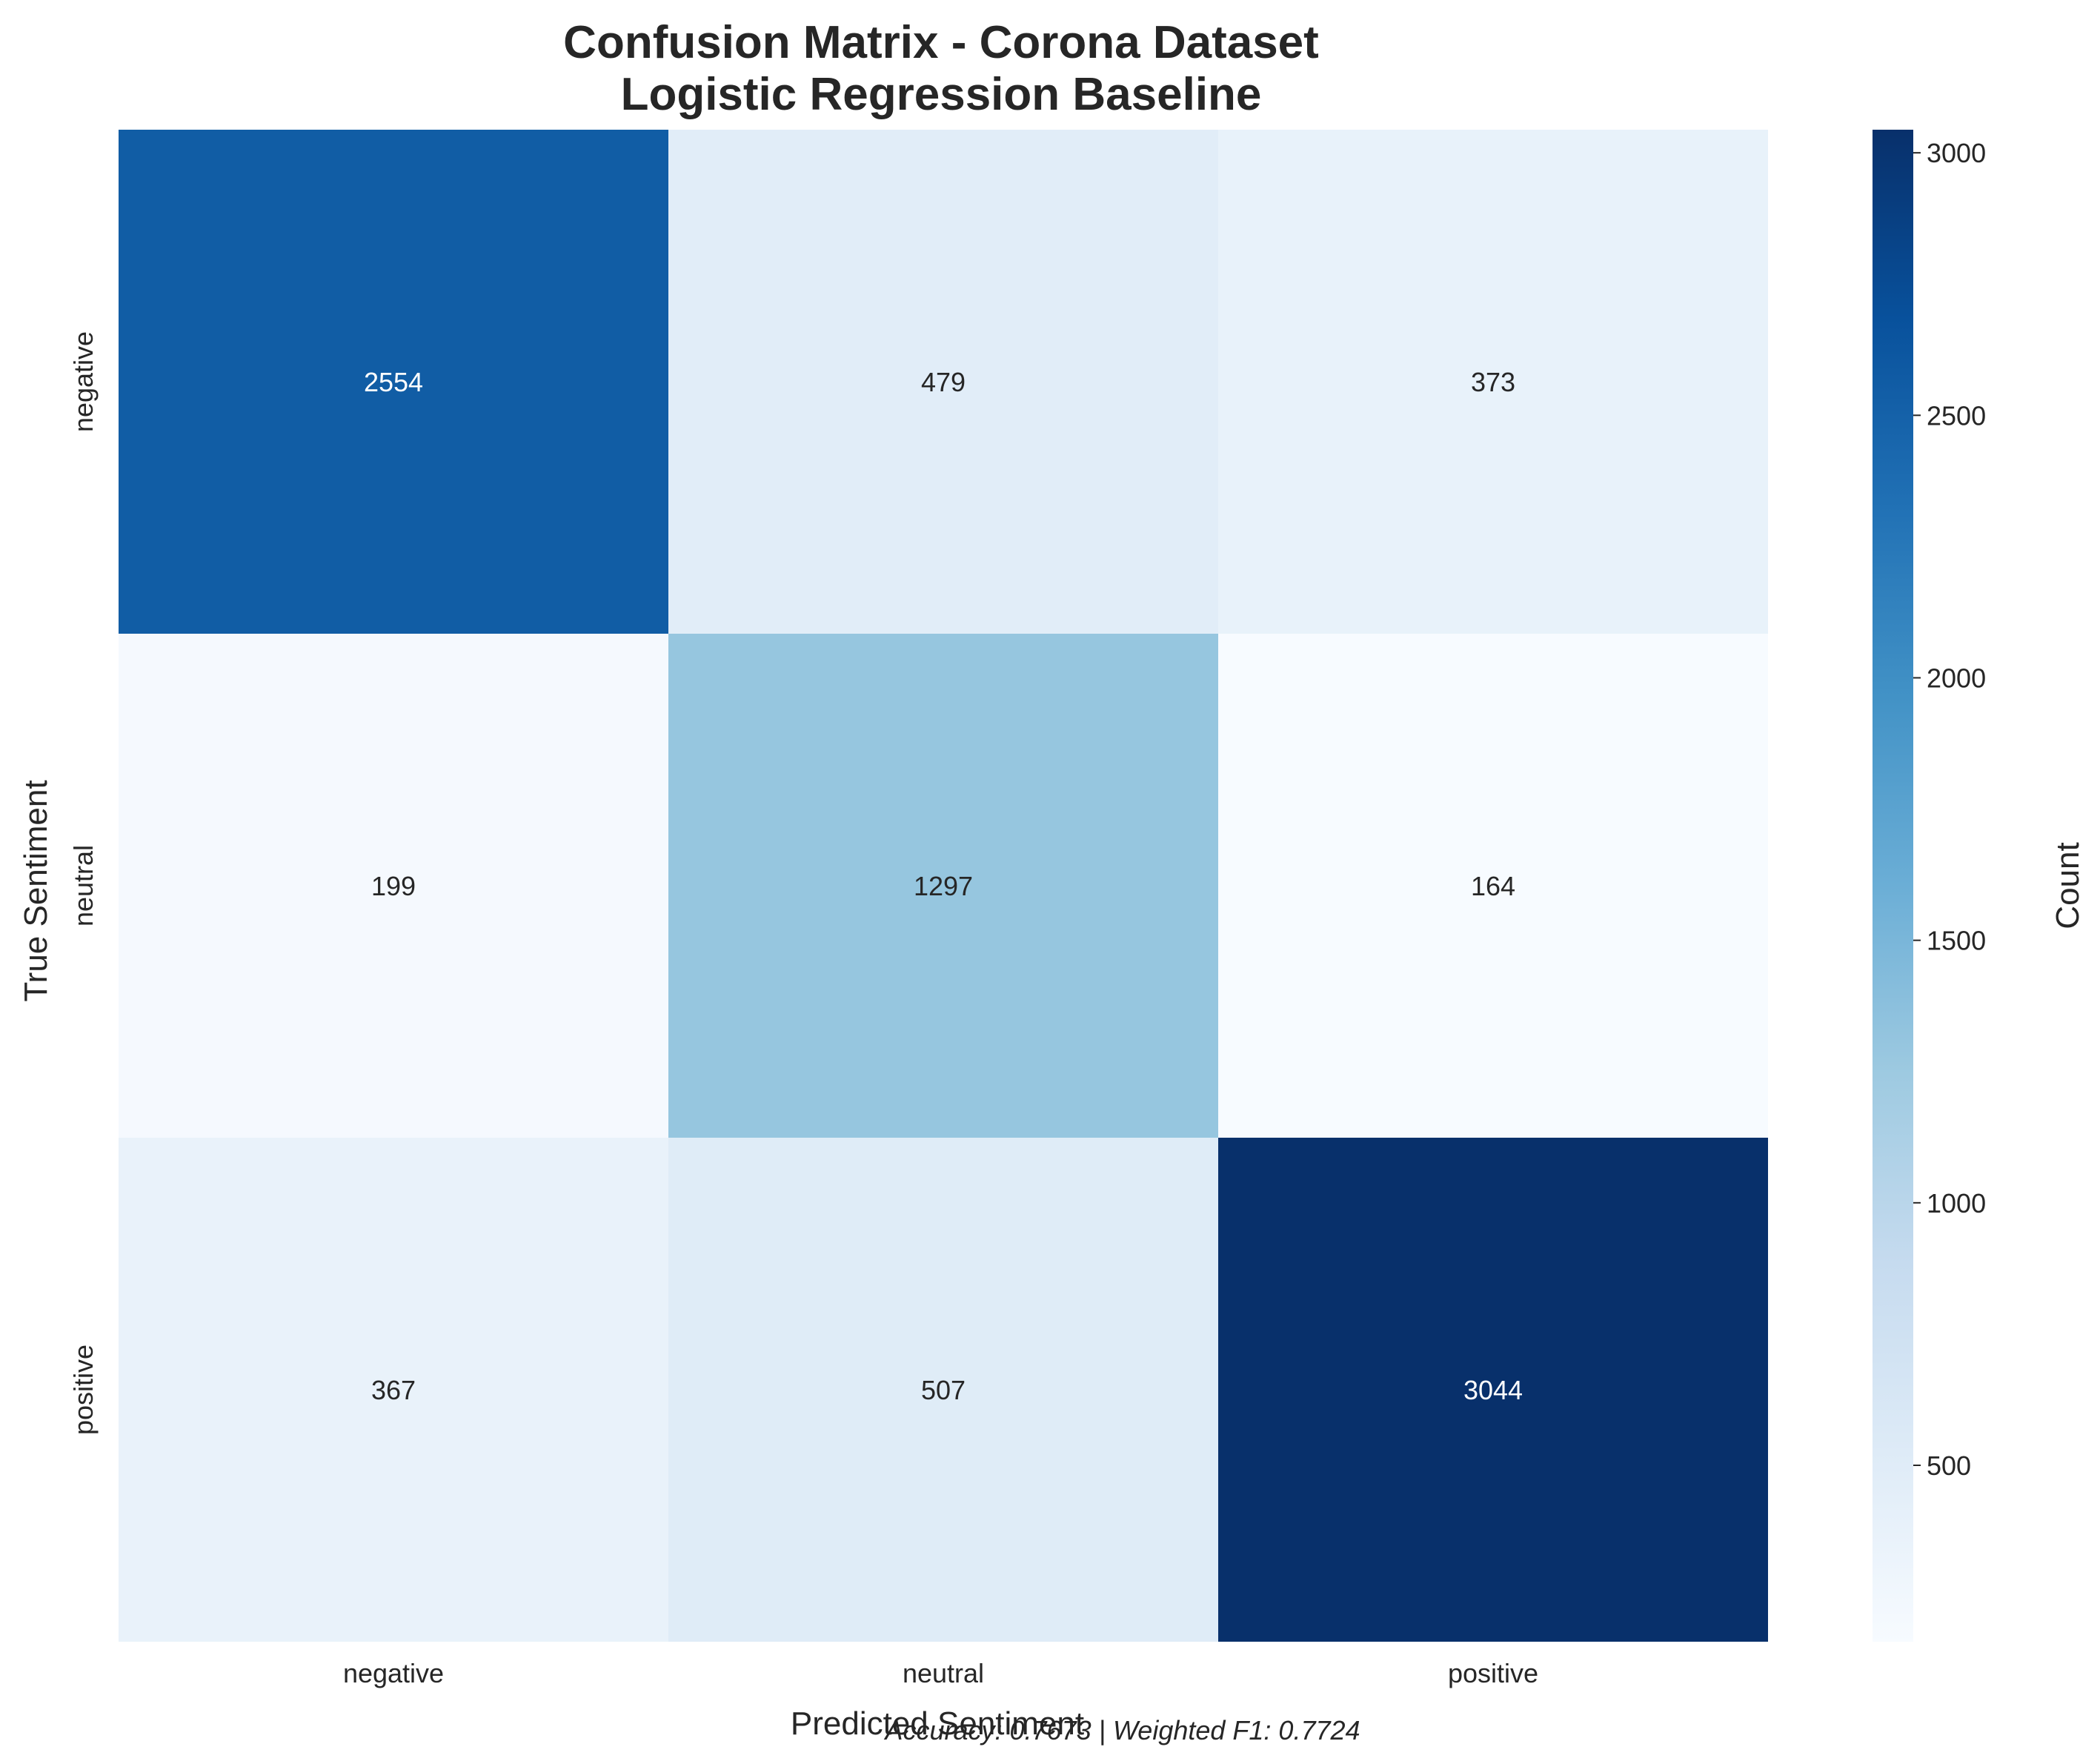 The height and width of the screenshot is (1764, 2100). Describe the element at coordinates (1121, 1730) in the screenshot. I see `metrics-footer: Accuracy: 0.7673 | Weighted F1: 0.7724` at that location.